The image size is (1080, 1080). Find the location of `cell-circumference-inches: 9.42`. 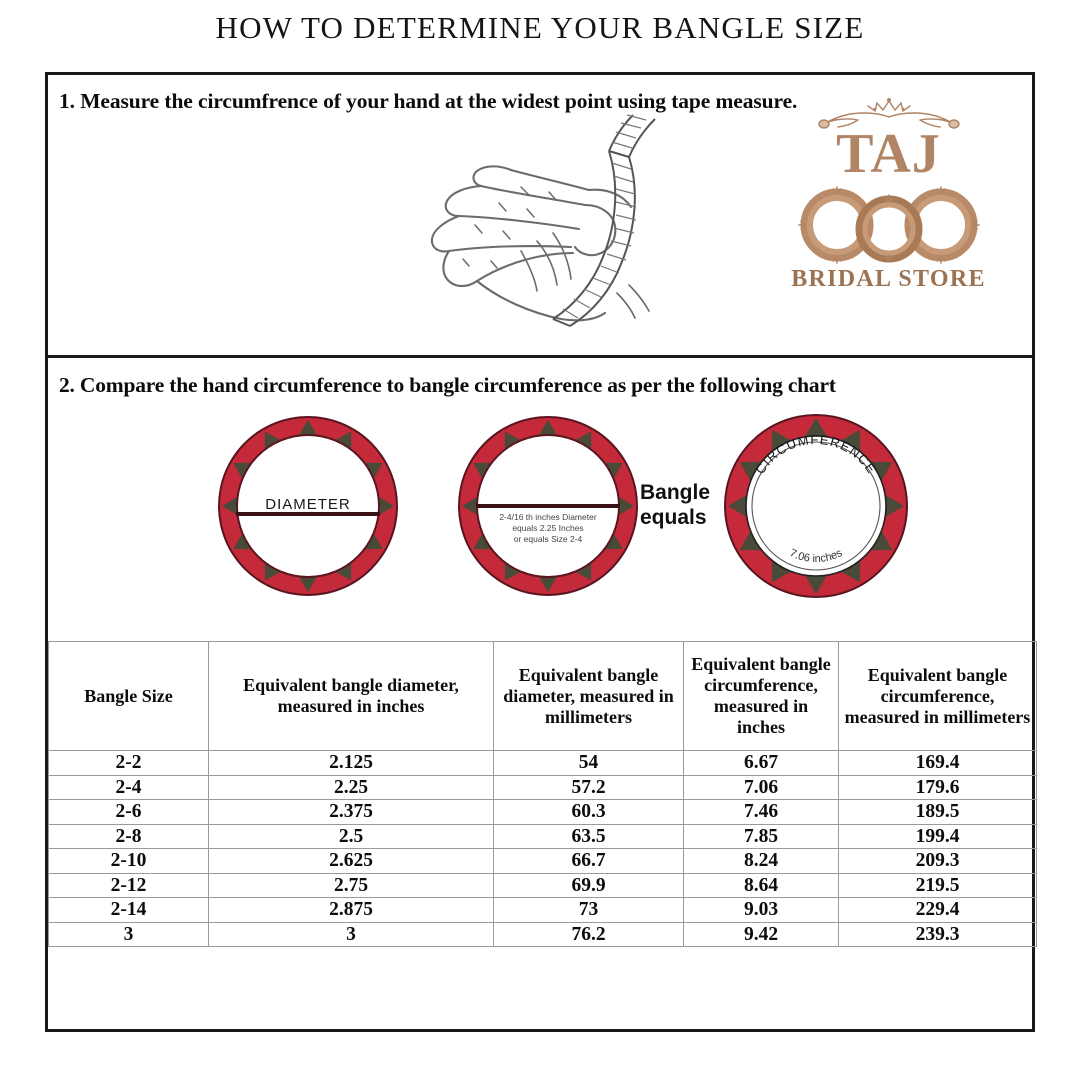

cell-circumference-inches: 9.42 is located at coordinates (761, 934).